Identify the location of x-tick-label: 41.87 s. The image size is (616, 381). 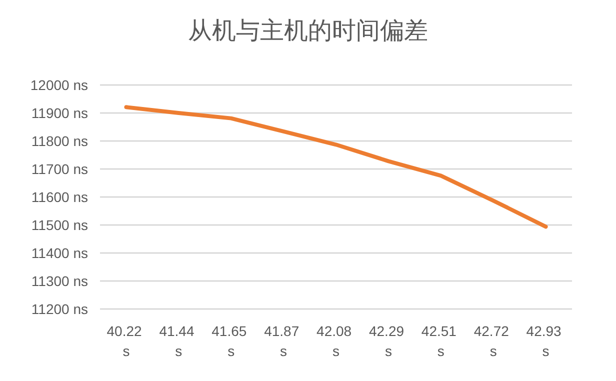
(284, 341).